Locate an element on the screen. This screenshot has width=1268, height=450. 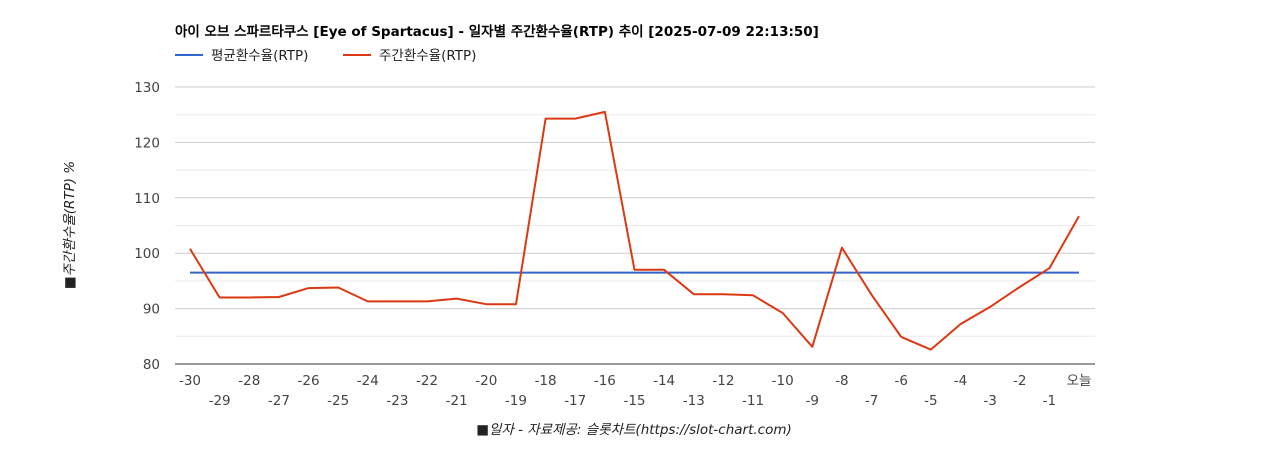
legend-item-weekly: 주간환수율(RTP) is located at coordinates (409, 56).